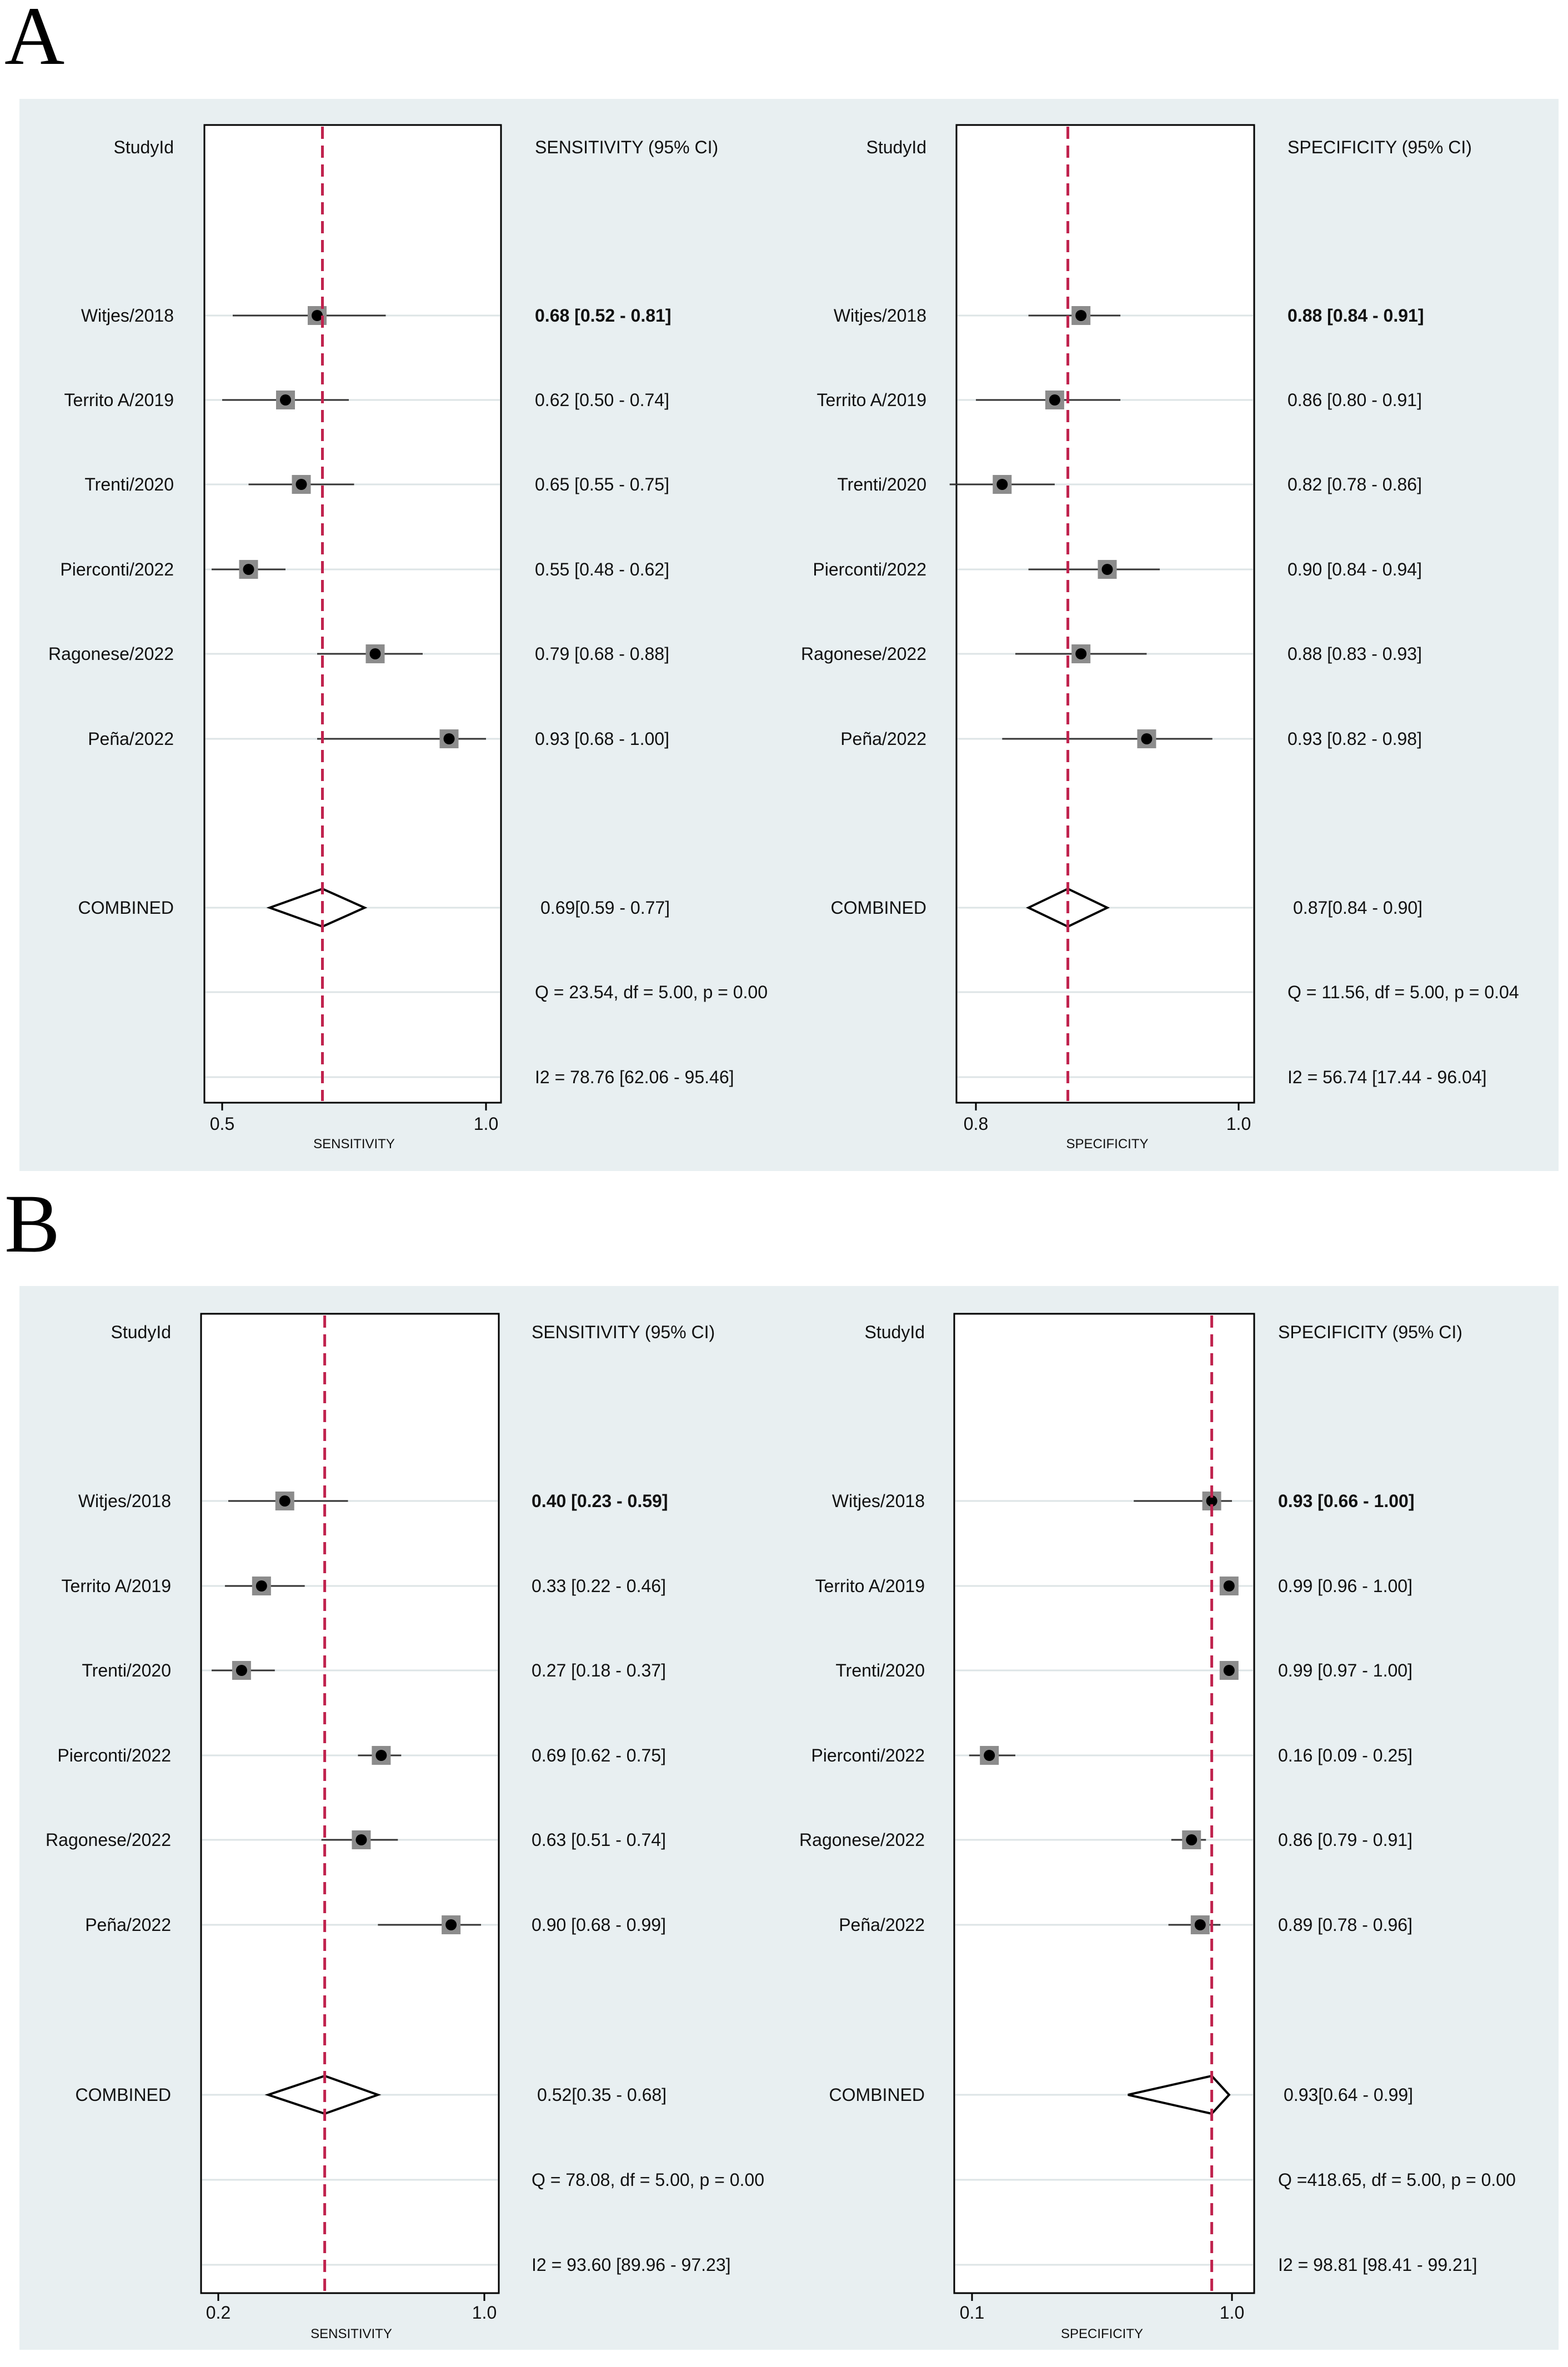  What do you see at coordinates (1355, 654) in the screenshot?
I see `study-ci-label: 0.88 [0.83 - 0.93]` at bounding box center [1355, 654].